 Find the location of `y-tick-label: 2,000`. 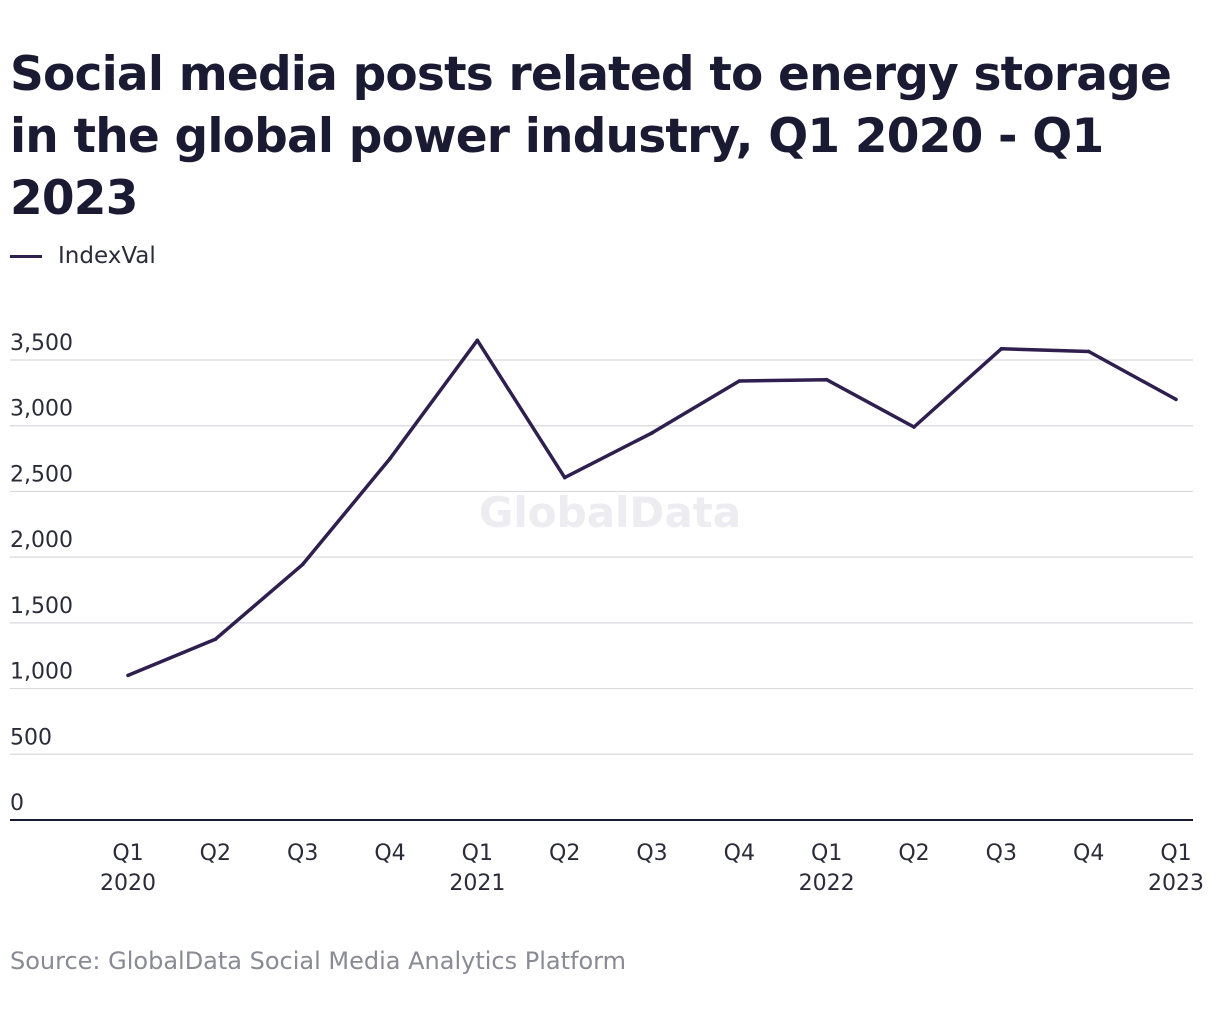

y-tick-label: 2,000 is located at coordinates (41, 540).